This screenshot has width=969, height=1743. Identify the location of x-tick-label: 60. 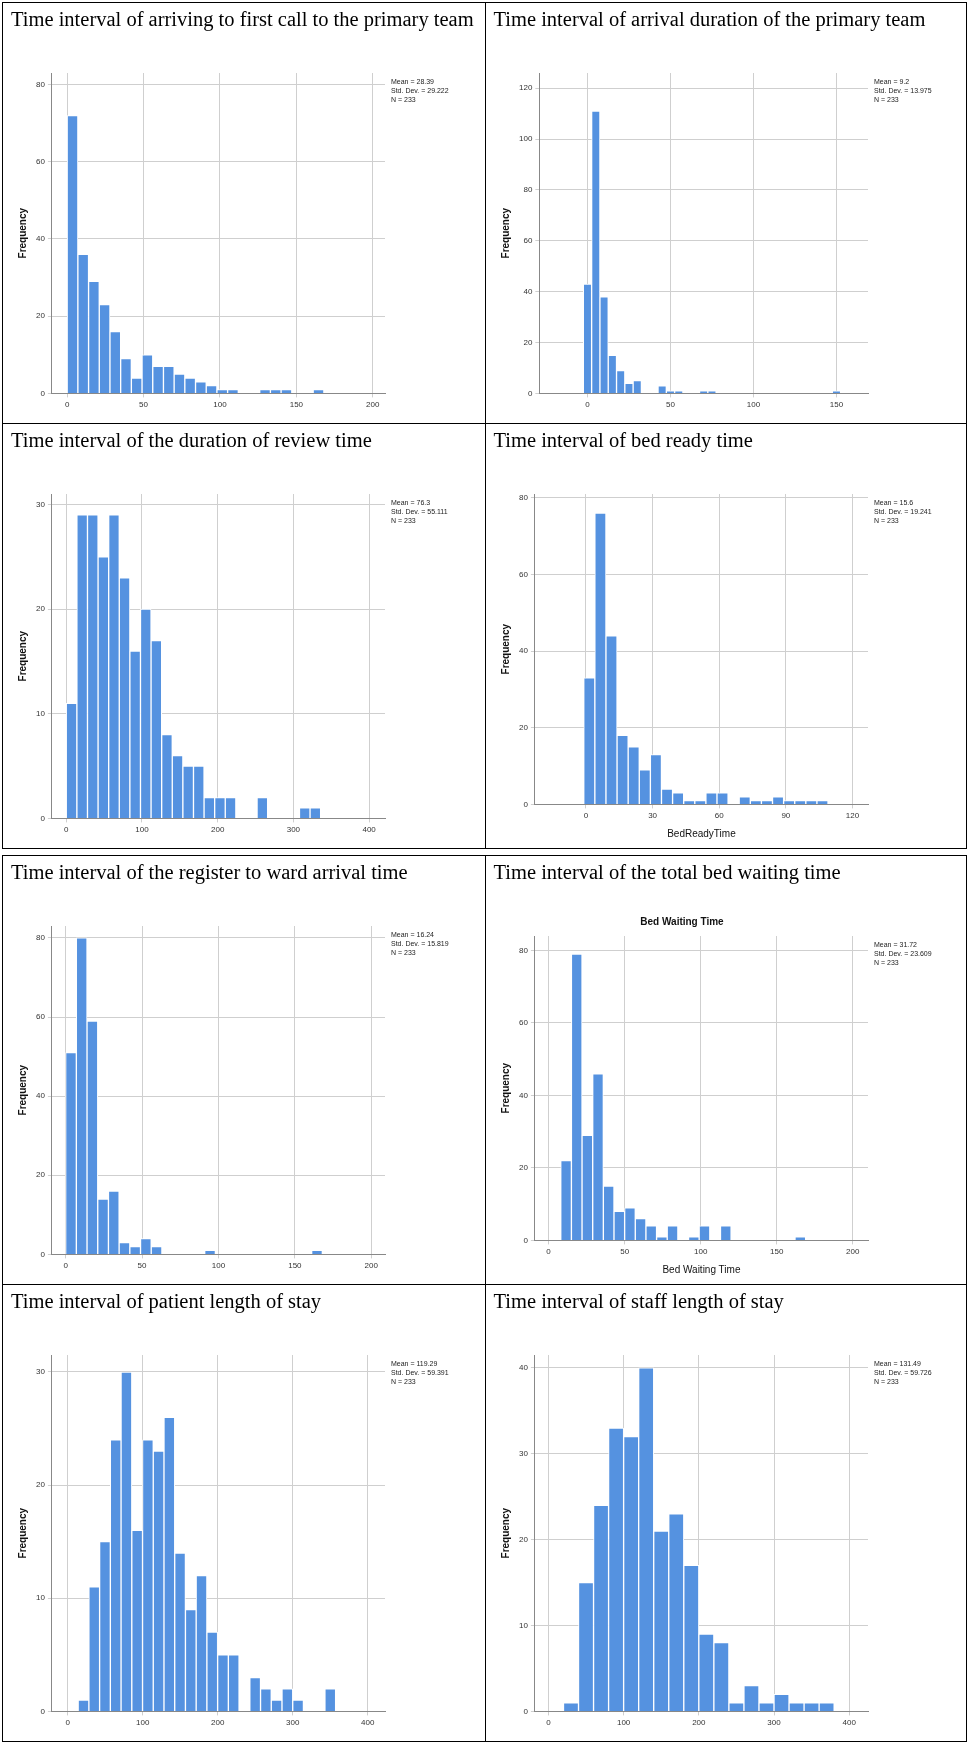
(719, 816).